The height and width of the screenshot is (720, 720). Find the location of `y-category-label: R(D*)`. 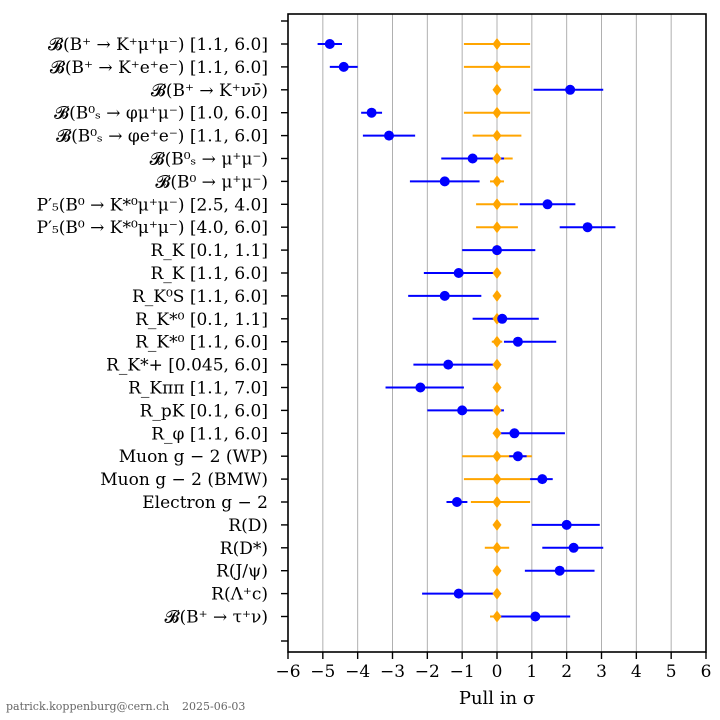

y-category-label: R(D*) is located at coordinates (244, 549).